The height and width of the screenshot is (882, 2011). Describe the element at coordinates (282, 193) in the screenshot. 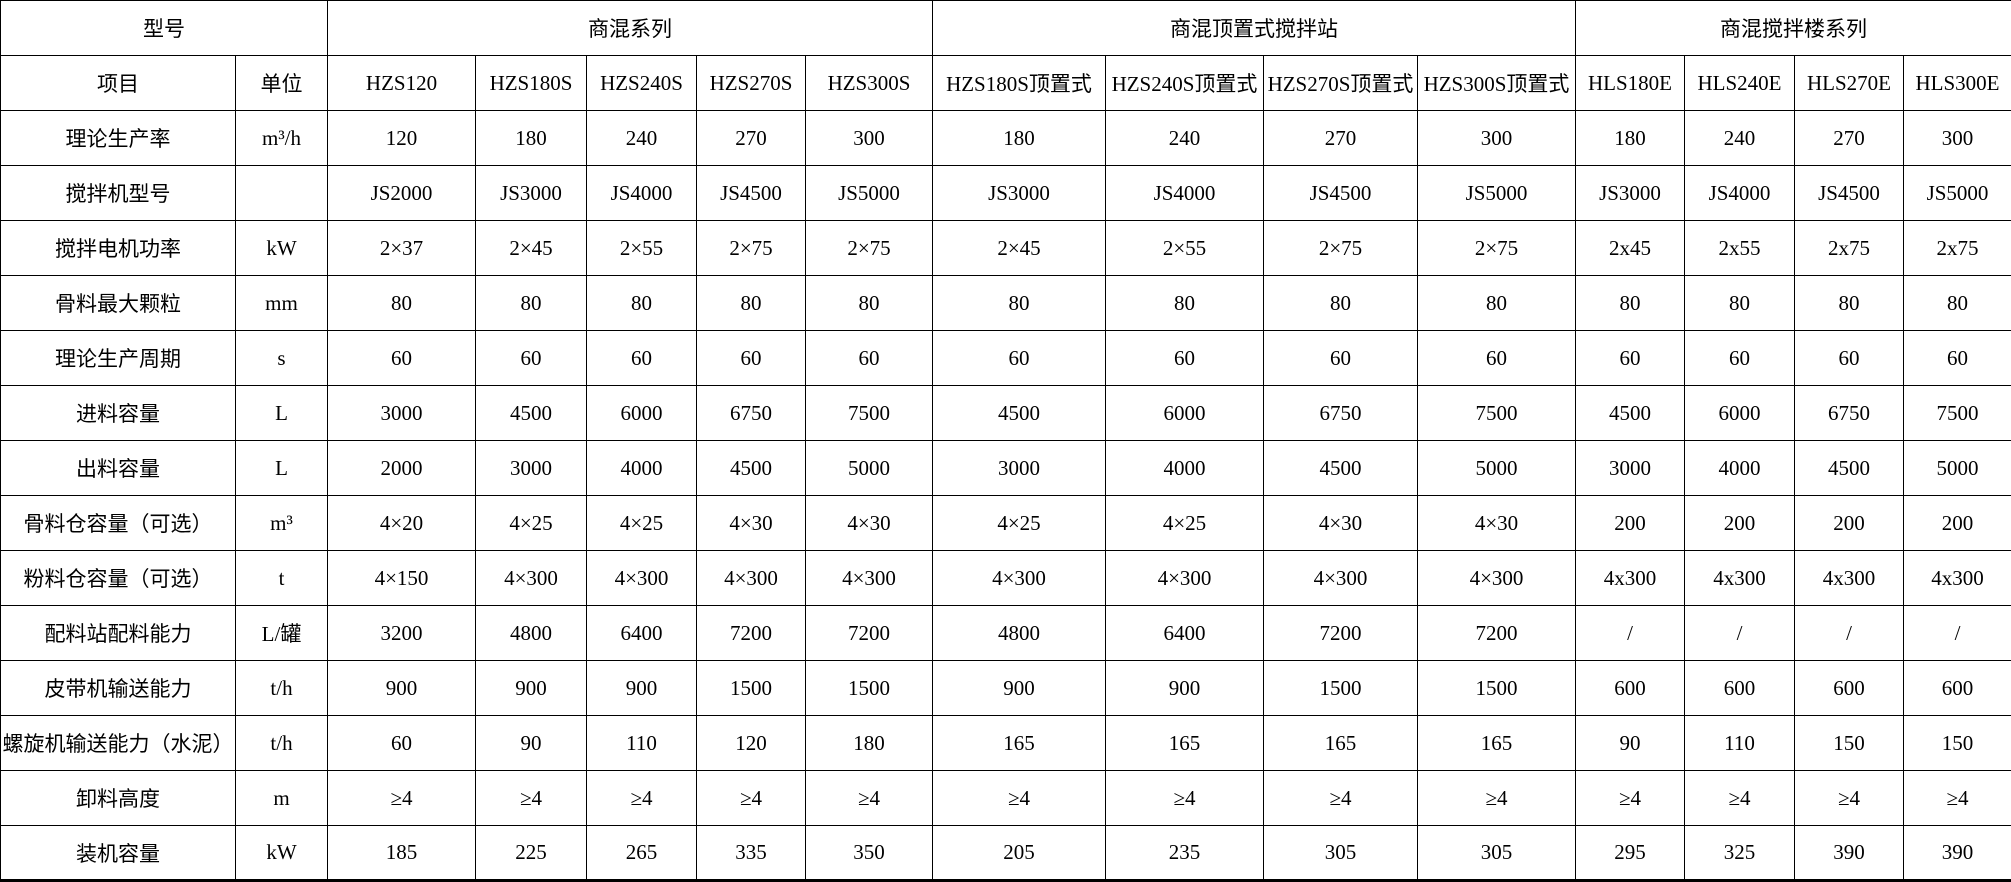

I see `row-unit` at that location.